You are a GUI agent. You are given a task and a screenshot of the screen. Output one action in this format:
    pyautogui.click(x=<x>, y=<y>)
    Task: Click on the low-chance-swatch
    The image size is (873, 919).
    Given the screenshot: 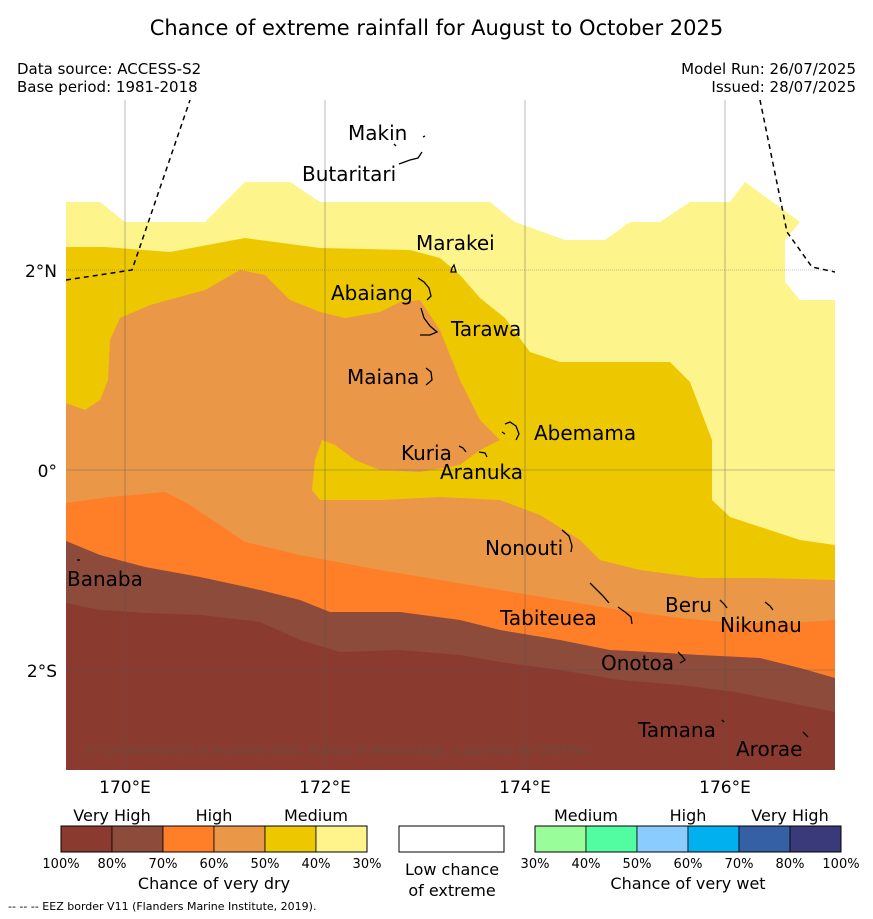 What is the action you would take?
    pyautogui.click(x=451, y=839)
    